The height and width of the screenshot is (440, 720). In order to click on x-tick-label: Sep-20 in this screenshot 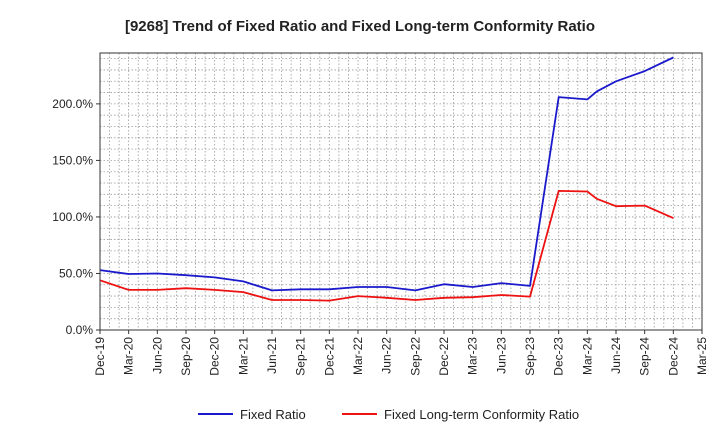, I will do `click(186, 356)`.